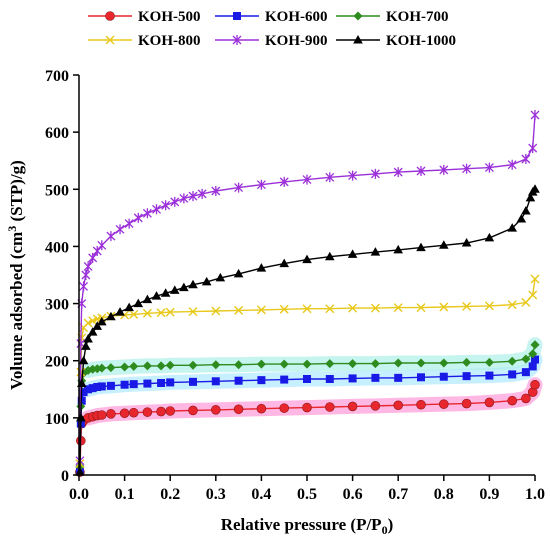 This screenshot has width=550, height=541. I want to click on legend-label: KOH-700, so click(417, 17).